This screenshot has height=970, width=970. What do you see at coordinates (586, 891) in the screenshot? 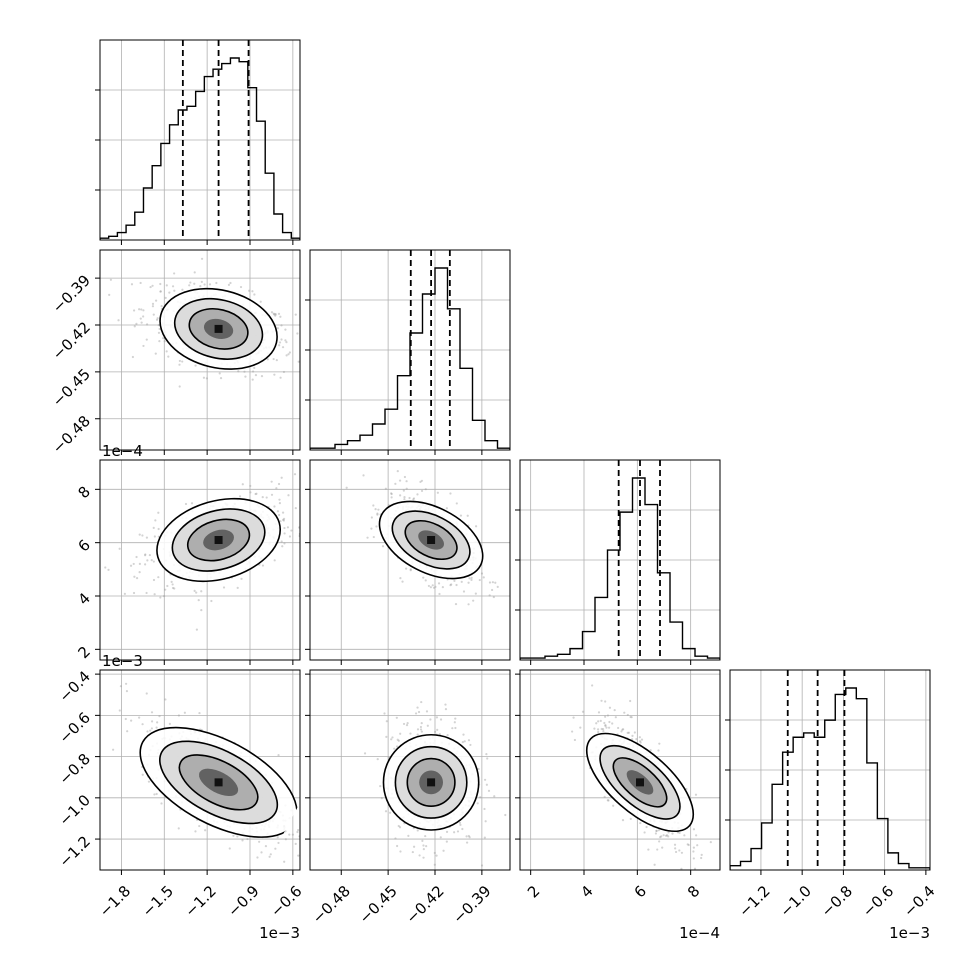
I see `x-tick-label-2-1: 4` at bounding box center [586, 891].